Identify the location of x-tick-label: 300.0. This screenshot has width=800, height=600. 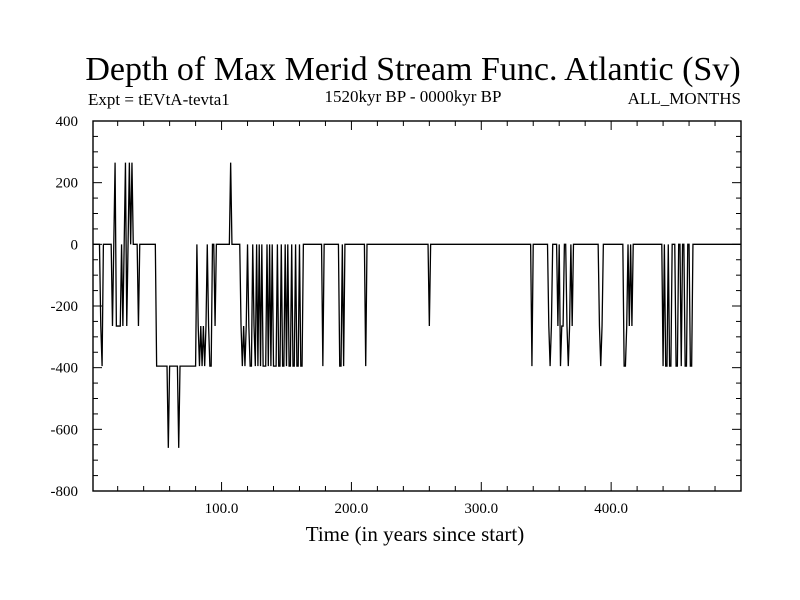
(481, 509).